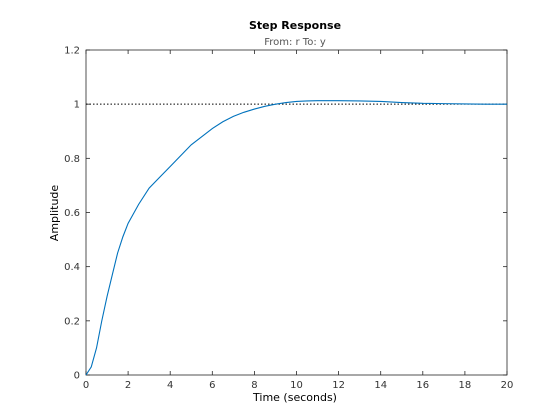 The width and height of the screenshot is (560, 420). What do you see at coordinates (422, 385) in the screenshot?
I see `x-tick-label: 16` at bounding box center [422, 385].